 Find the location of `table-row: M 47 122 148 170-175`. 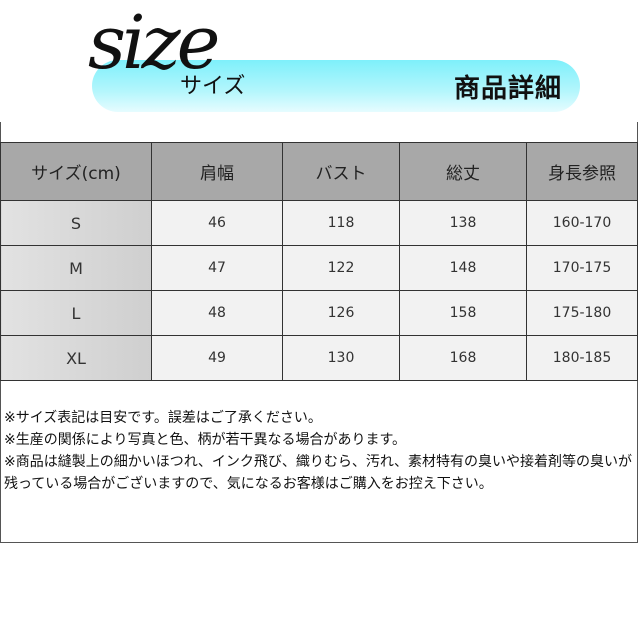

table-row: M 47 122 148 170-175 is located at coordinates (319, 268).